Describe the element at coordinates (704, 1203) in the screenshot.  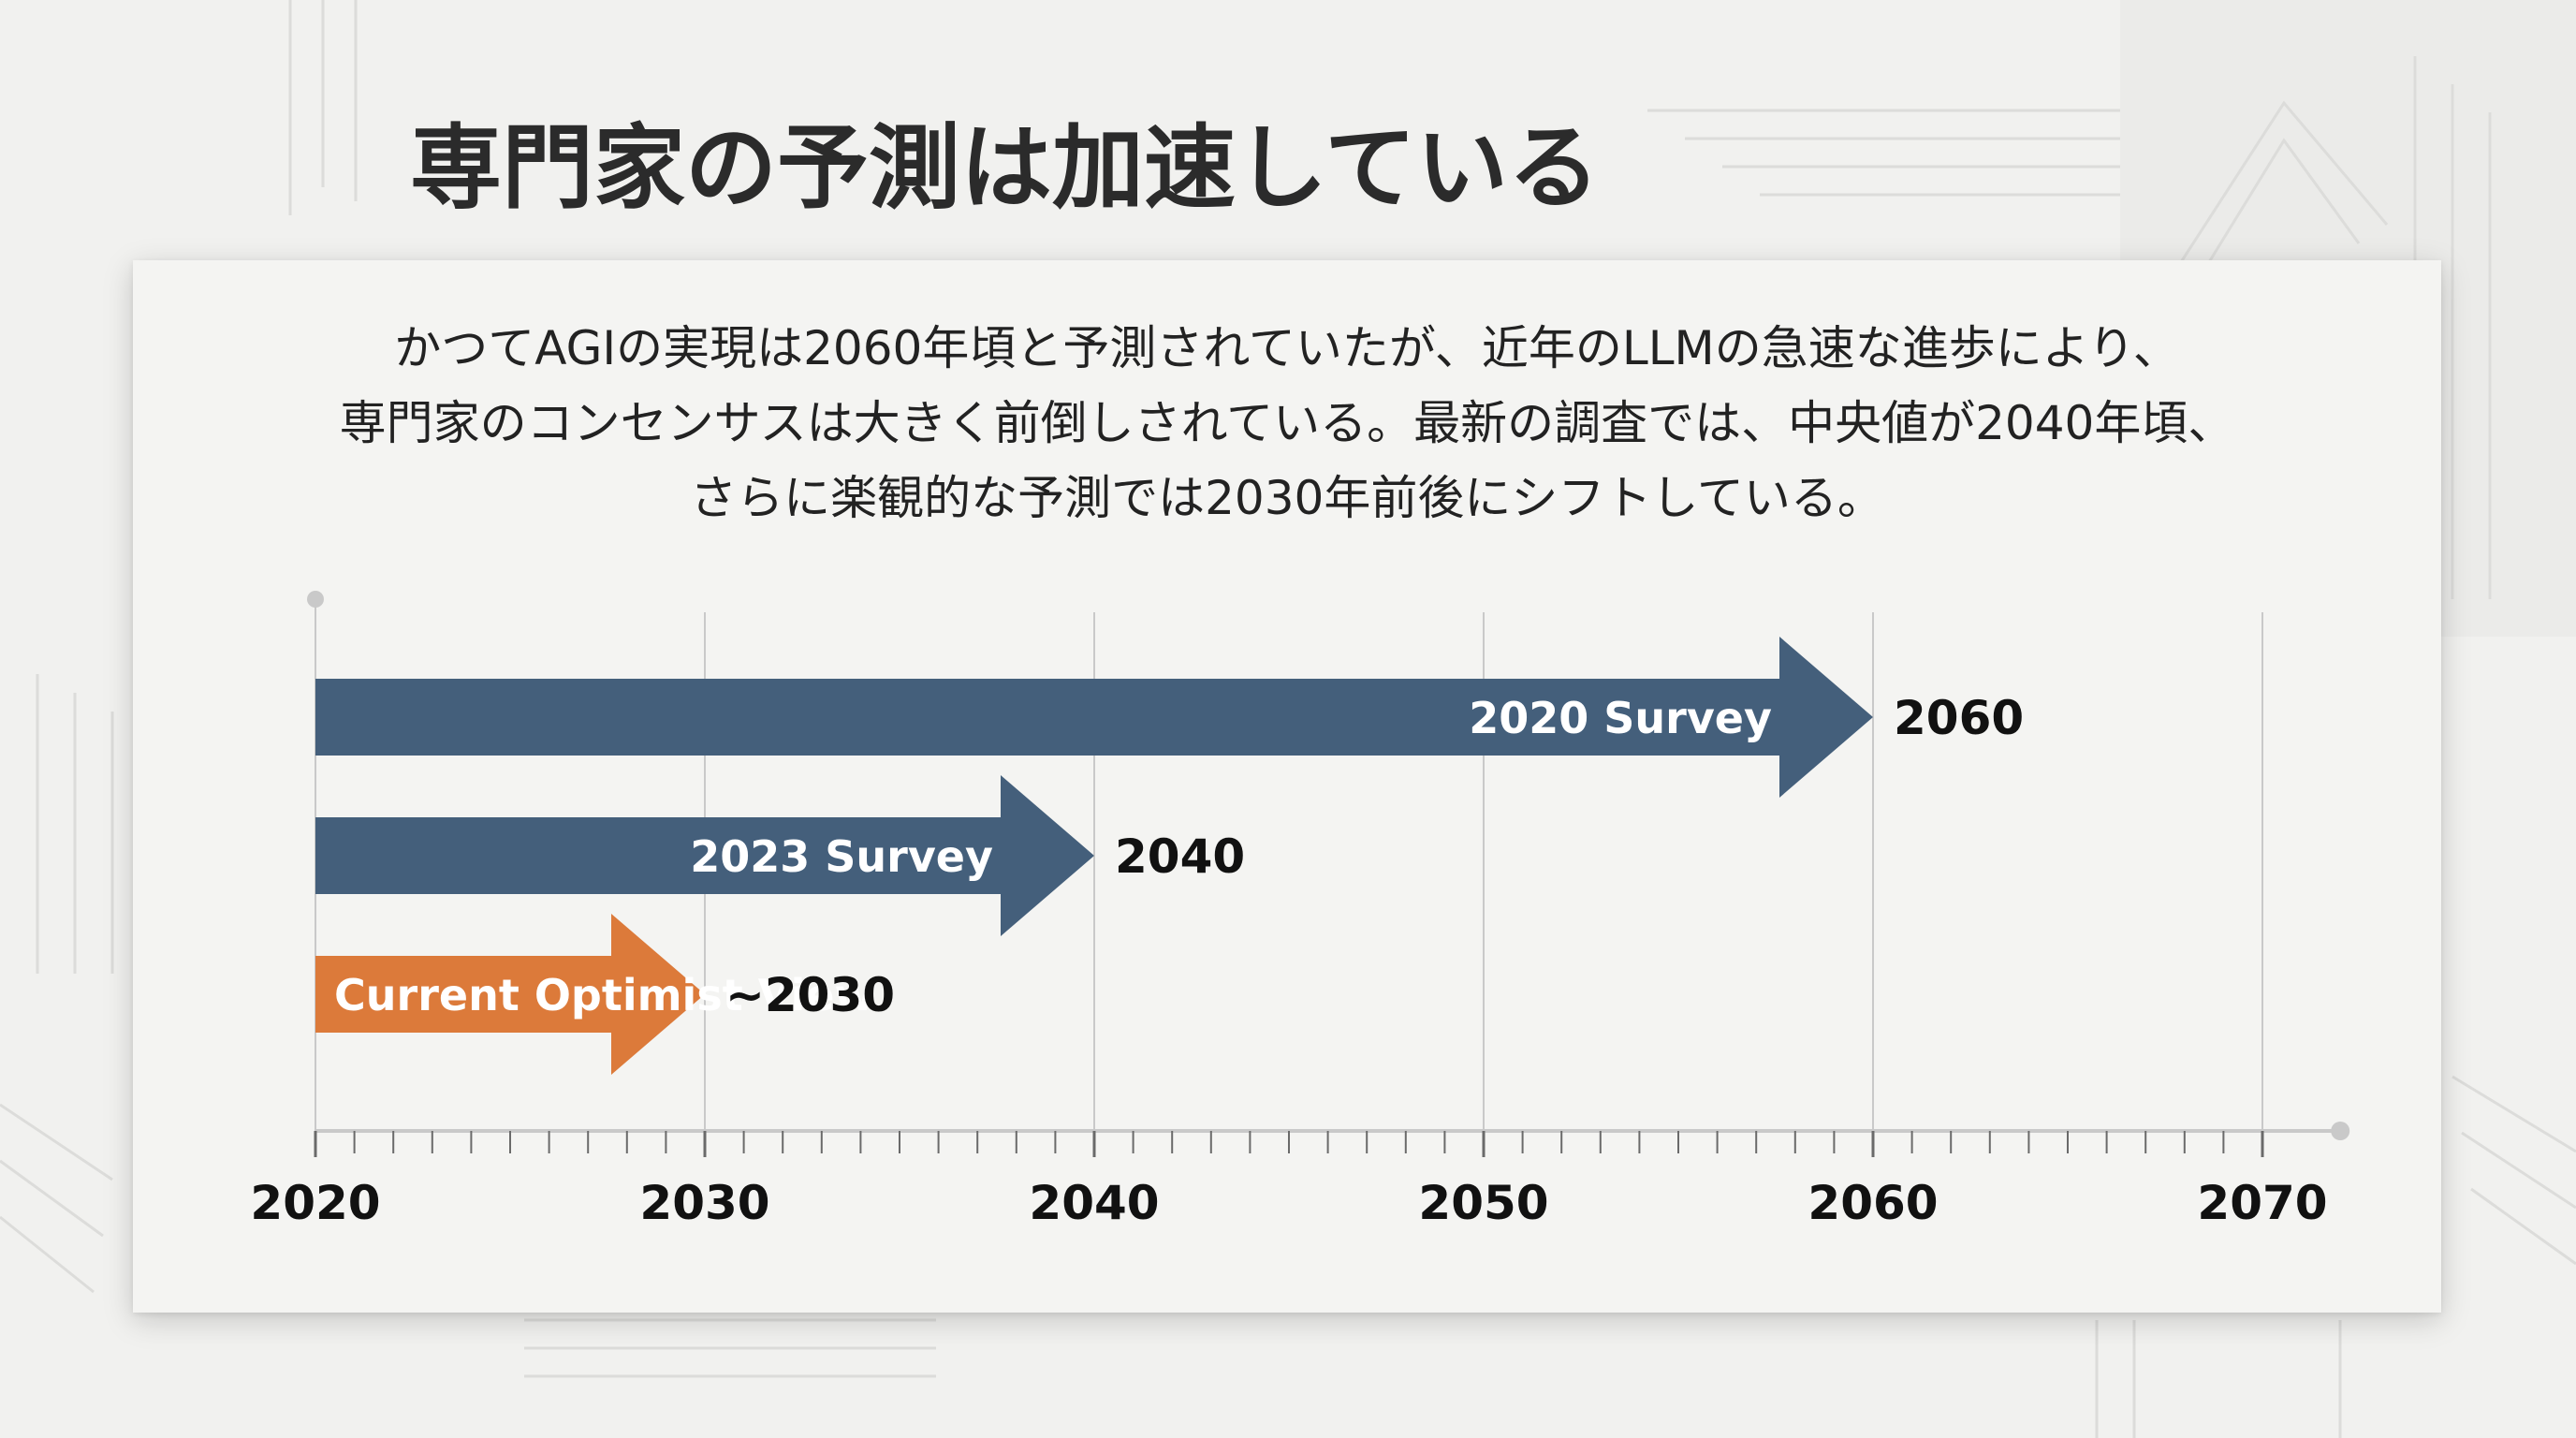
I see `x-tick-label: 2030` at that location.